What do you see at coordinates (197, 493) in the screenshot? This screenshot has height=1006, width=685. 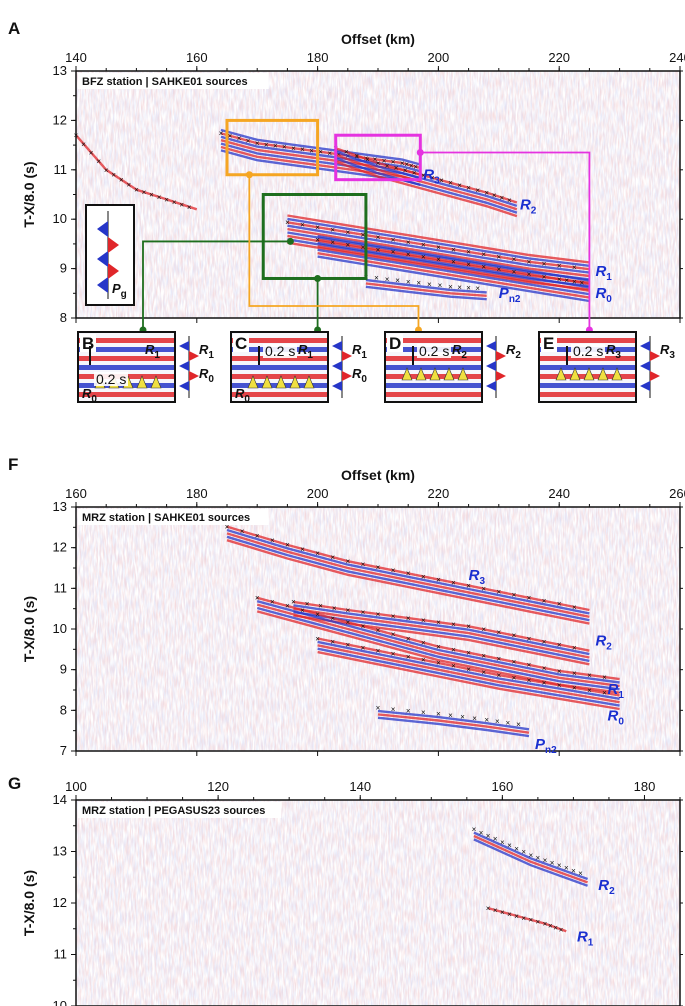 I see `x-tick-label-F: 180` at bounding box center [197, 493].